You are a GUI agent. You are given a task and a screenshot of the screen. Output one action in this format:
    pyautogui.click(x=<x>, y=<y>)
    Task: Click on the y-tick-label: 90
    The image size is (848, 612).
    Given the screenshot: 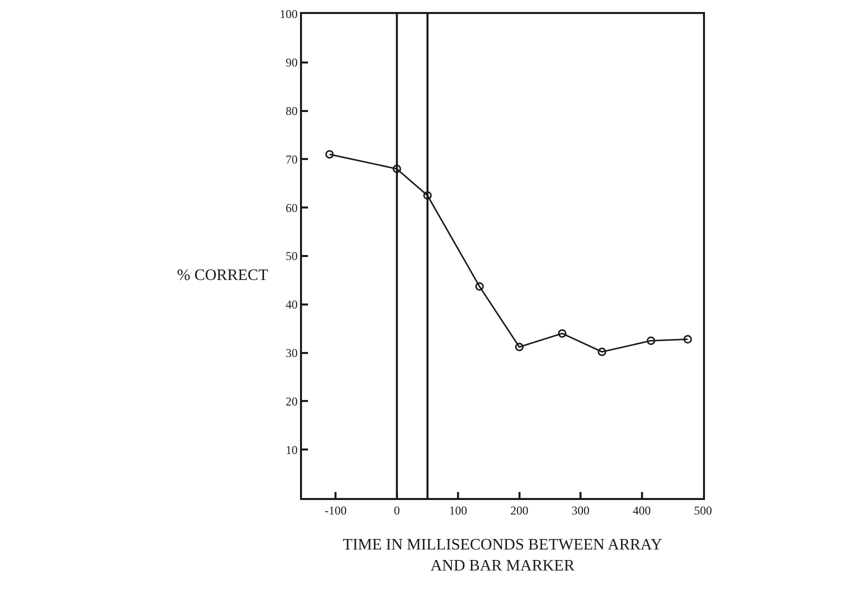 What is the action you would take?
    pyautogui.click(x=292, y=63)
    